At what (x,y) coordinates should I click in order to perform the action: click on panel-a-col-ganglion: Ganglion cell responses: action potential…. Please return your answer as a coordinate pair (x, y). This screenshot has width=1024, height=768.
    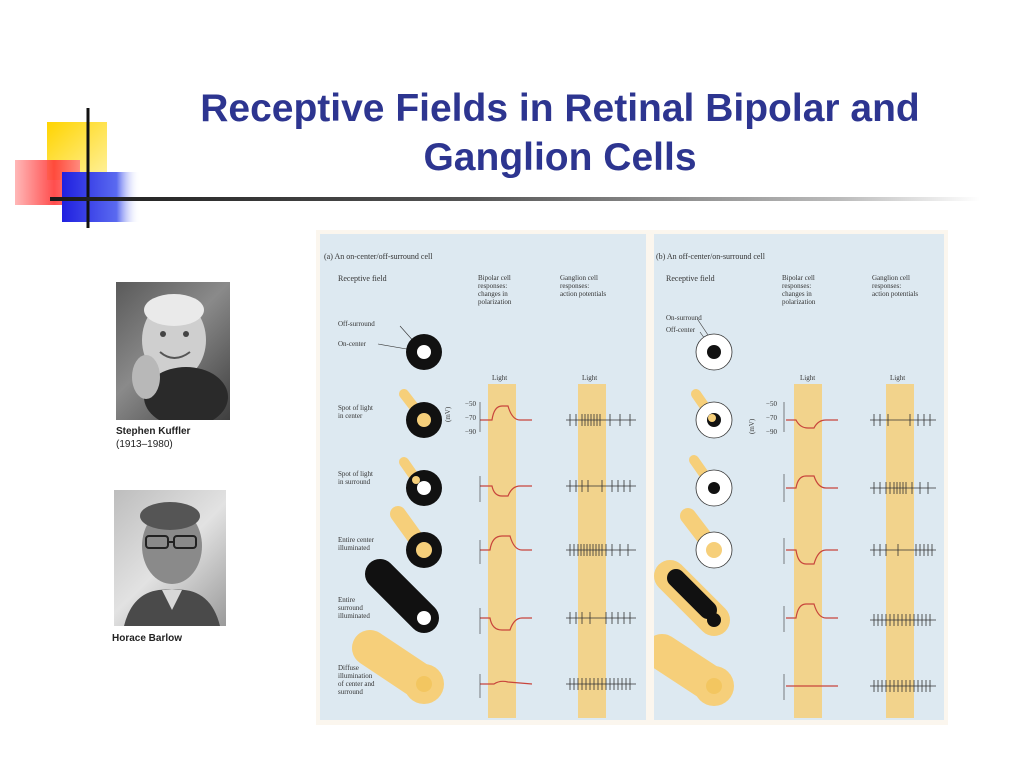
    Looking at the image, I should click on (583, 286).